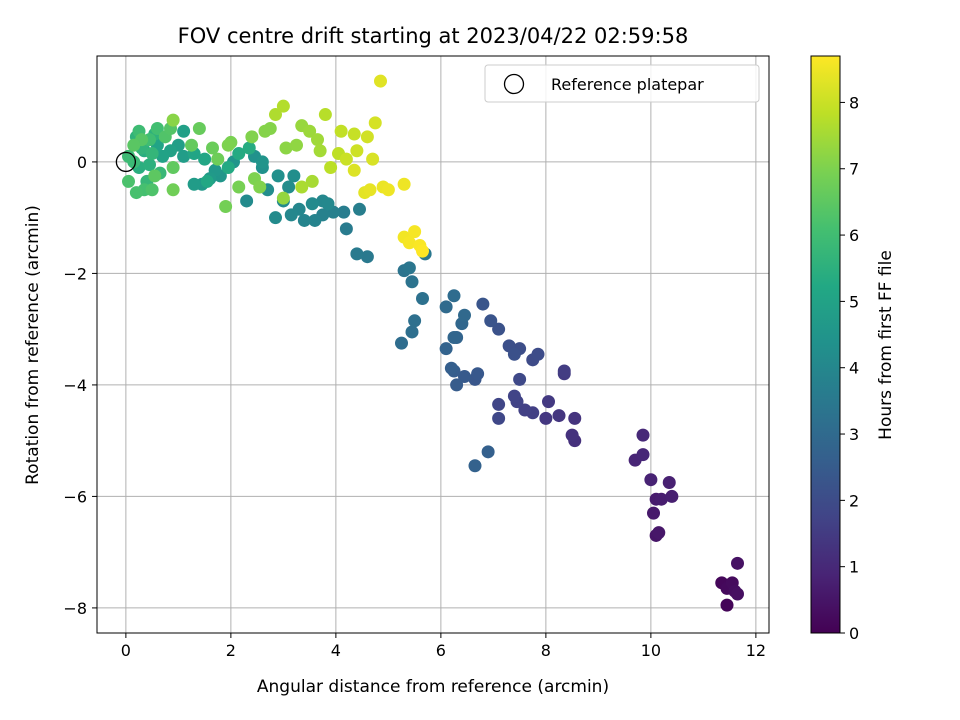 Image resolution: width=960 pixels, height=720 pixels. I want to click on legend: Reference platepar, so click(622, 83).